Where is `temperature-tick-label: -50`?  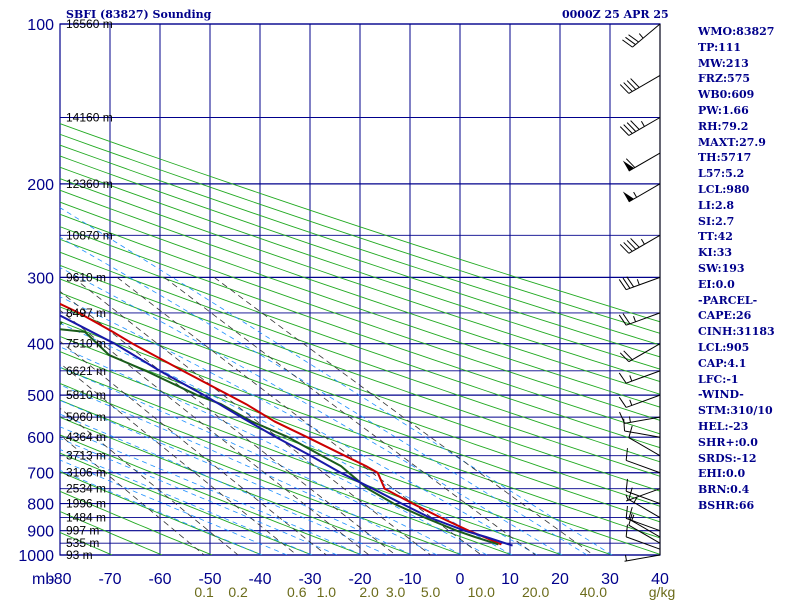
temperature-tick-label: -50 is located at coordinates (209, 579).